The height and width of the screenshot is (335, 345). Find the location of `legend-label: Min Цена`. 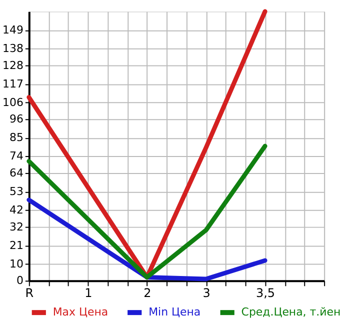

legend-label: Min Цена is located at coordinates (174, 312).